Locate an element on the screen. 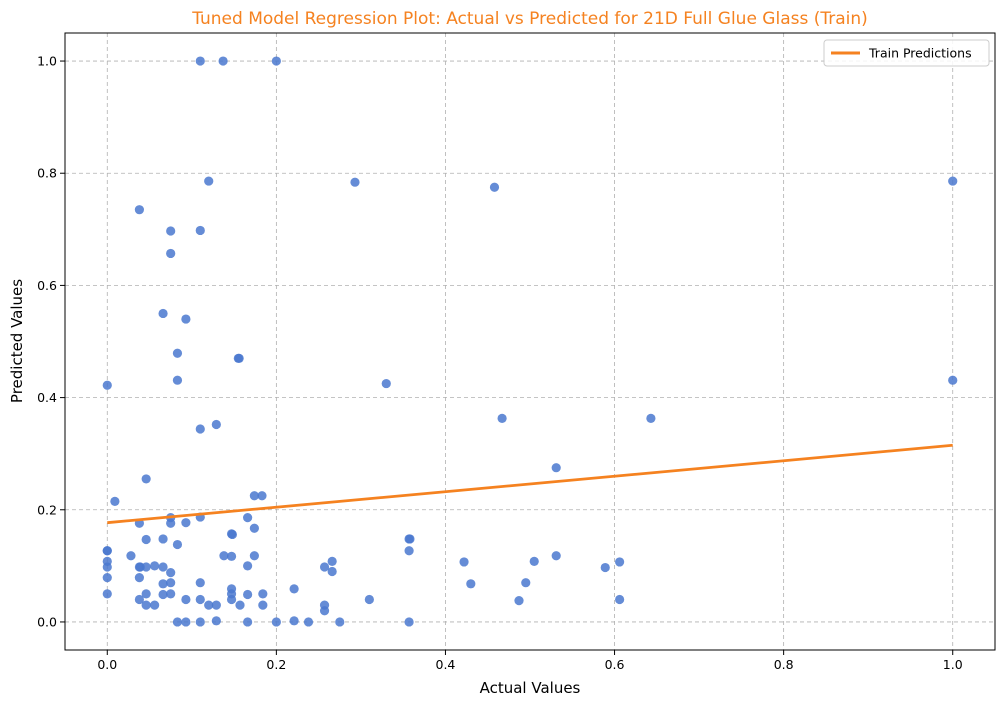 The image size is (1005, 706). legend-label-train-predictions: Train Predictions is located at coordinates (920, 53).